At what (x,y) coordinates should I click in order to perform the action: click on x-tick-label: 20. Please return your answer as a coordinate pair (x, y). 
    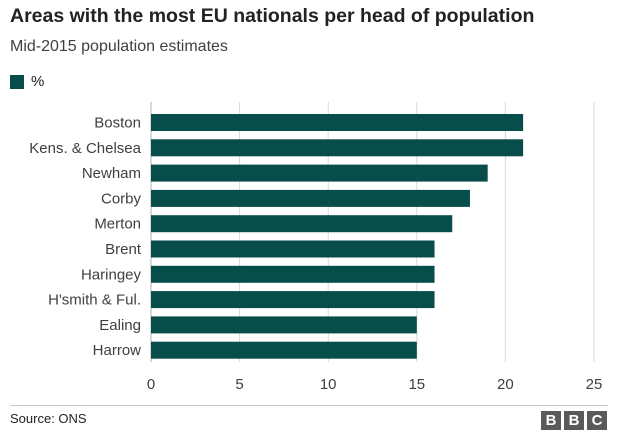
    Looking at the image, I should click on (505, 384).